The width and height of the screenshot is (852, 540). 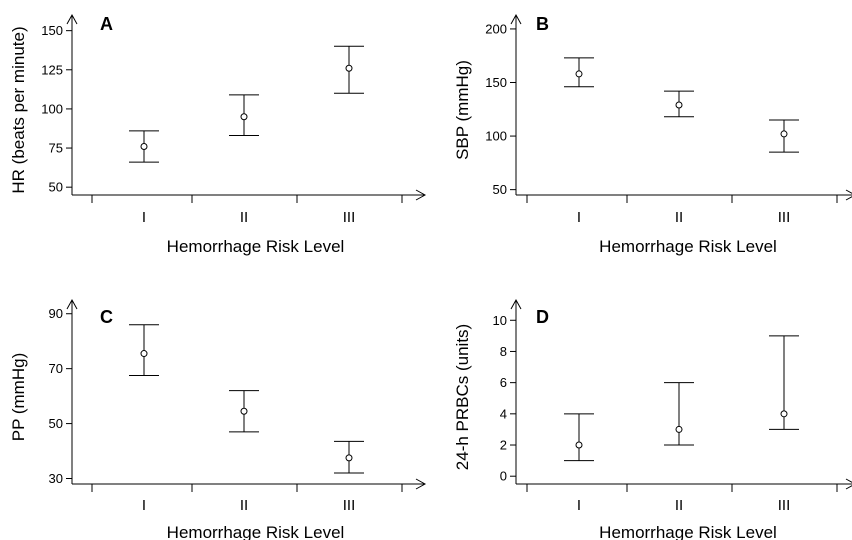 I want to click on y-tick-label: 8, so click(x=503, y=351).